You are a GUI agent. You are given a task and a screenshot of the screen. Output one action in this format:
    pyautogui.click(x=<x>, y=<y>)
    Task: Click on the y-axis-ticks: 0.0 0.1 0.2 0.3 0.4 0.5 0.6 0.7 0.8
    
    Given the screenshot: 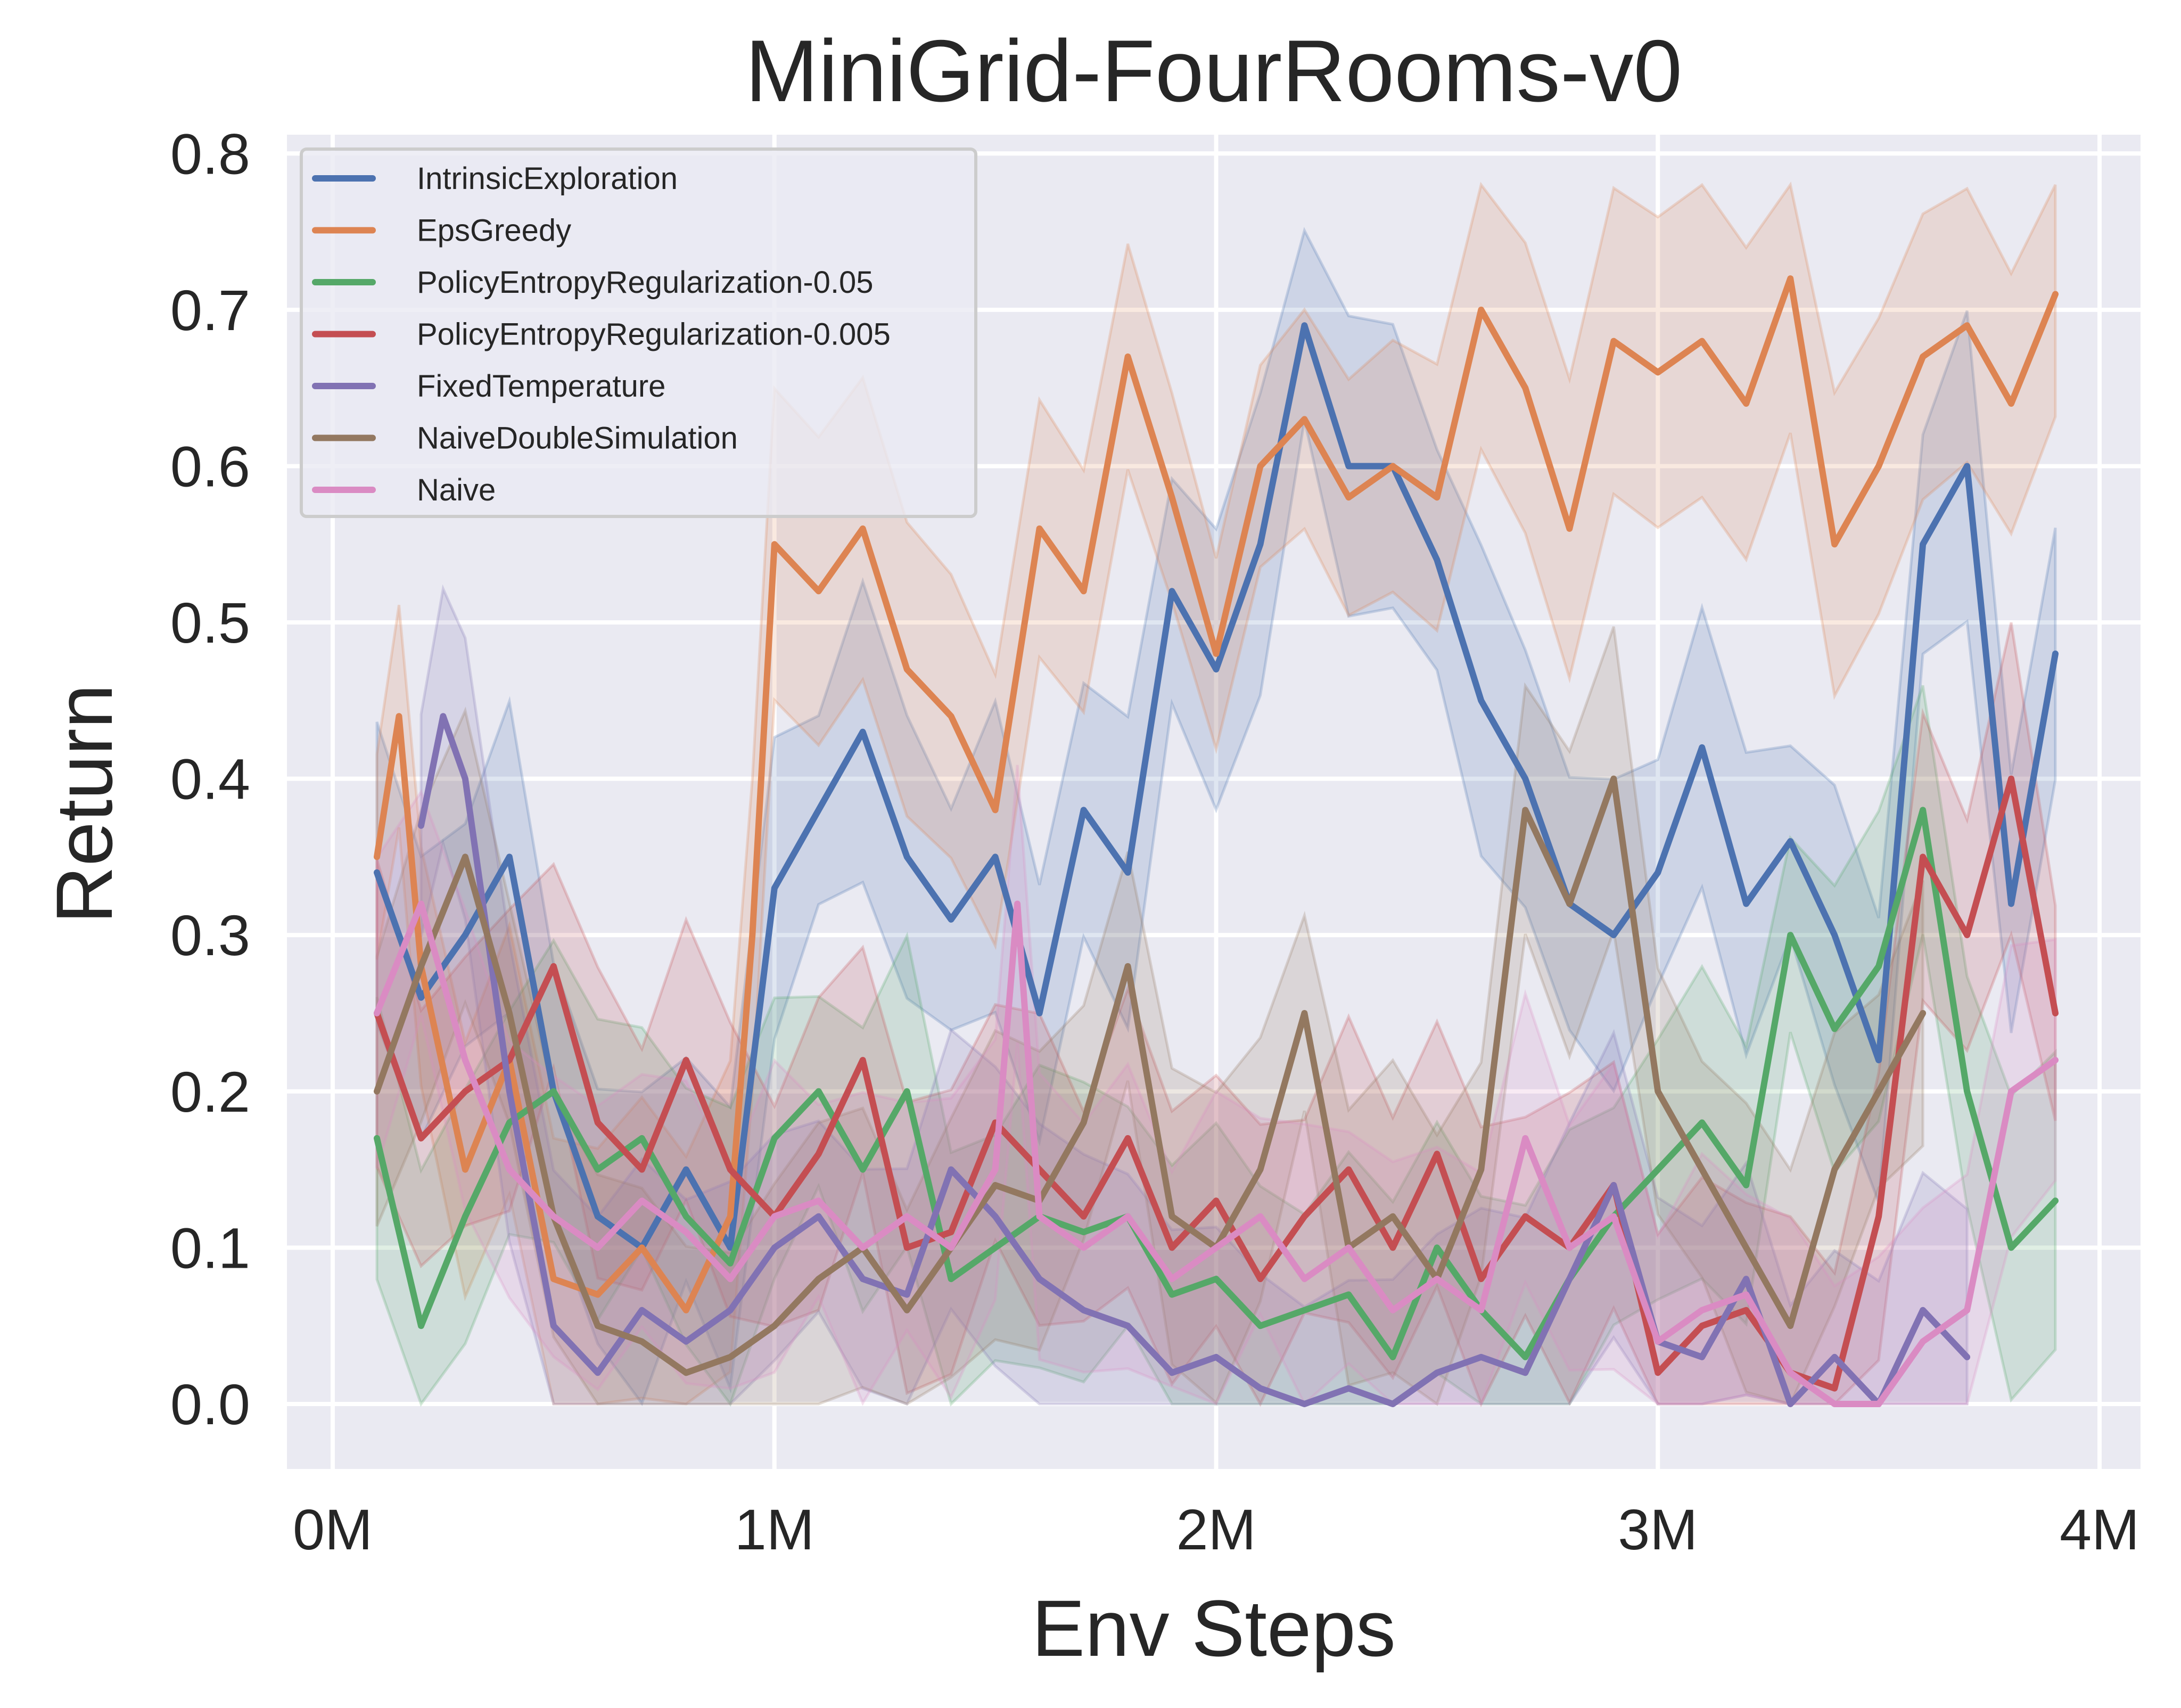 What is the action you would take?
    pyautogui.click(x=210, y=778)
    